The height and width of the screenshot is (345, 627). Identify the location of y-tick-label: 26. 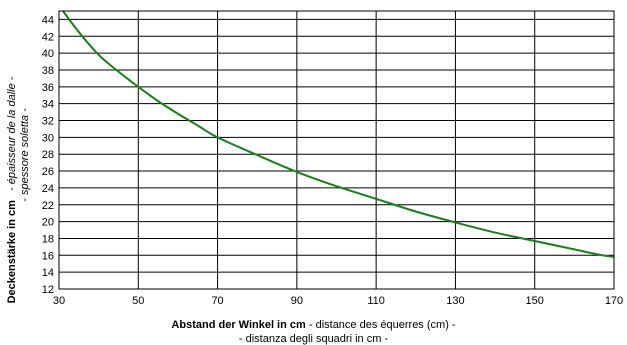
(48, 172).